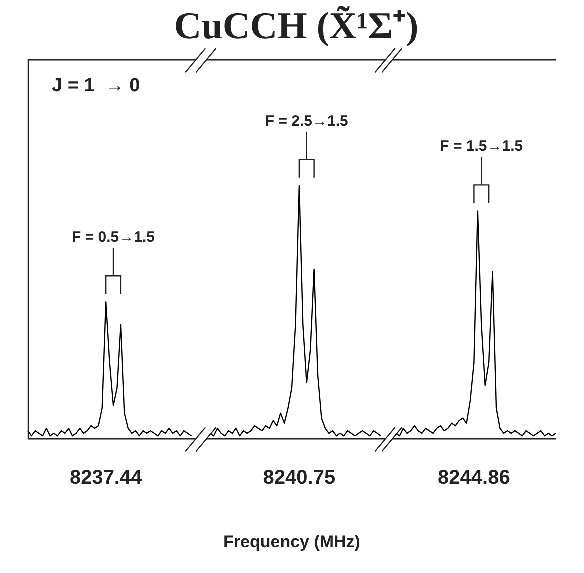 Image resolution: width=584 pixels, height=573 pixels. I want to click on x-tick-label: 8244.86, so click(474, 478).